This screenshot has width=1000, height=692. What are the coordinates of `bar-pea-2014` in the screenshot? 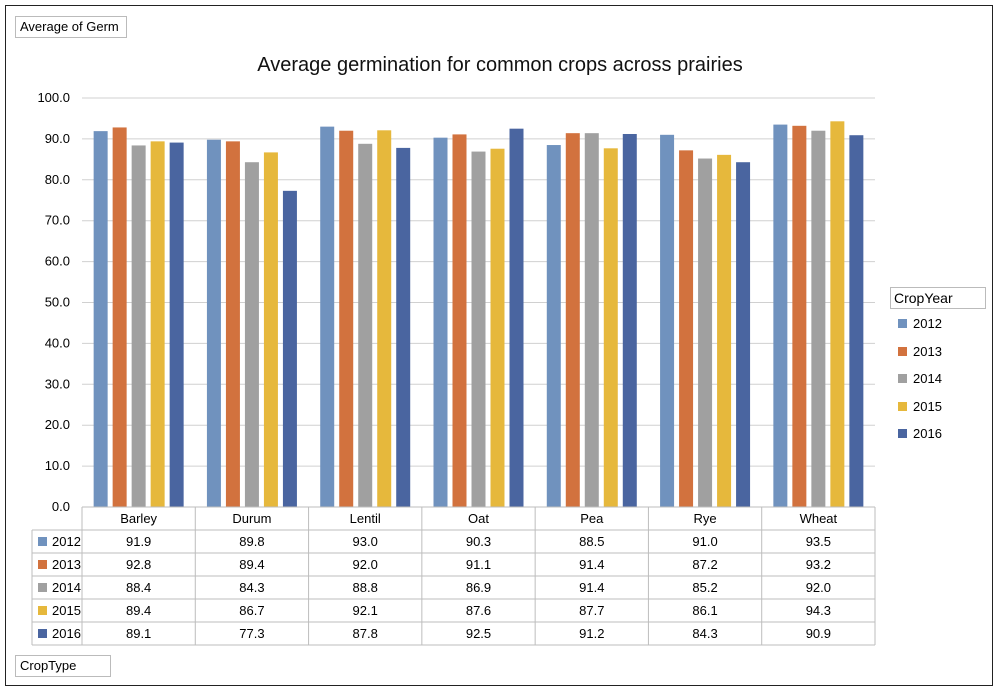 It's located at (591, 320).